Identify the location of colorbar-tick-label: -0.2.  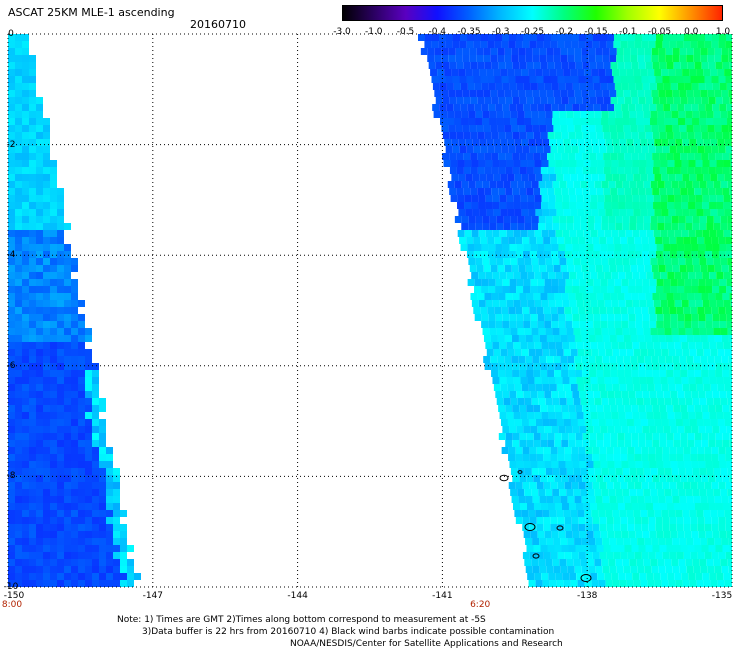
(564, 32).